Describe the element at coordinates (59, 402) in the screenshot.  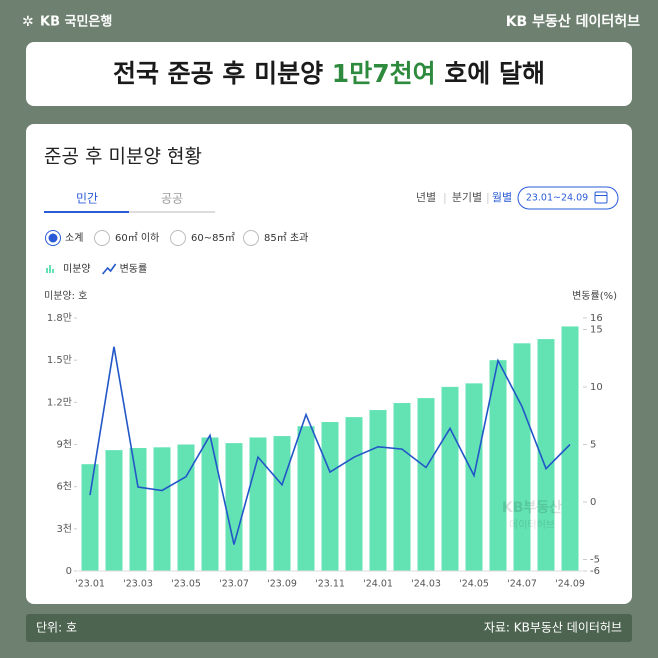
I see `y-tick-label: 1.2만` at that location.